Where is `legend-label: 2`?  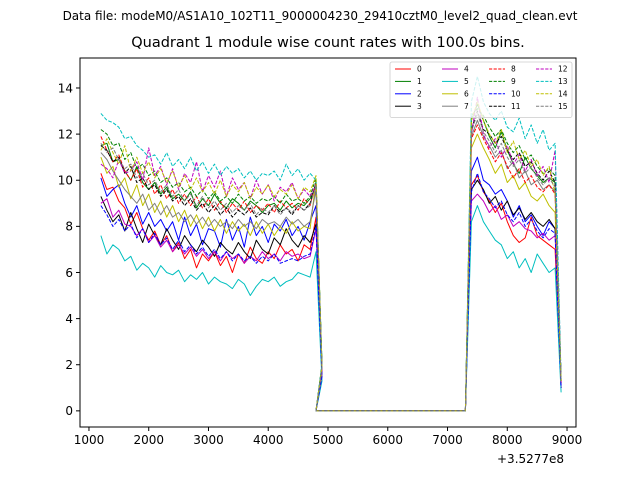 legend-label: 2 is located at coordinates (419, 93).